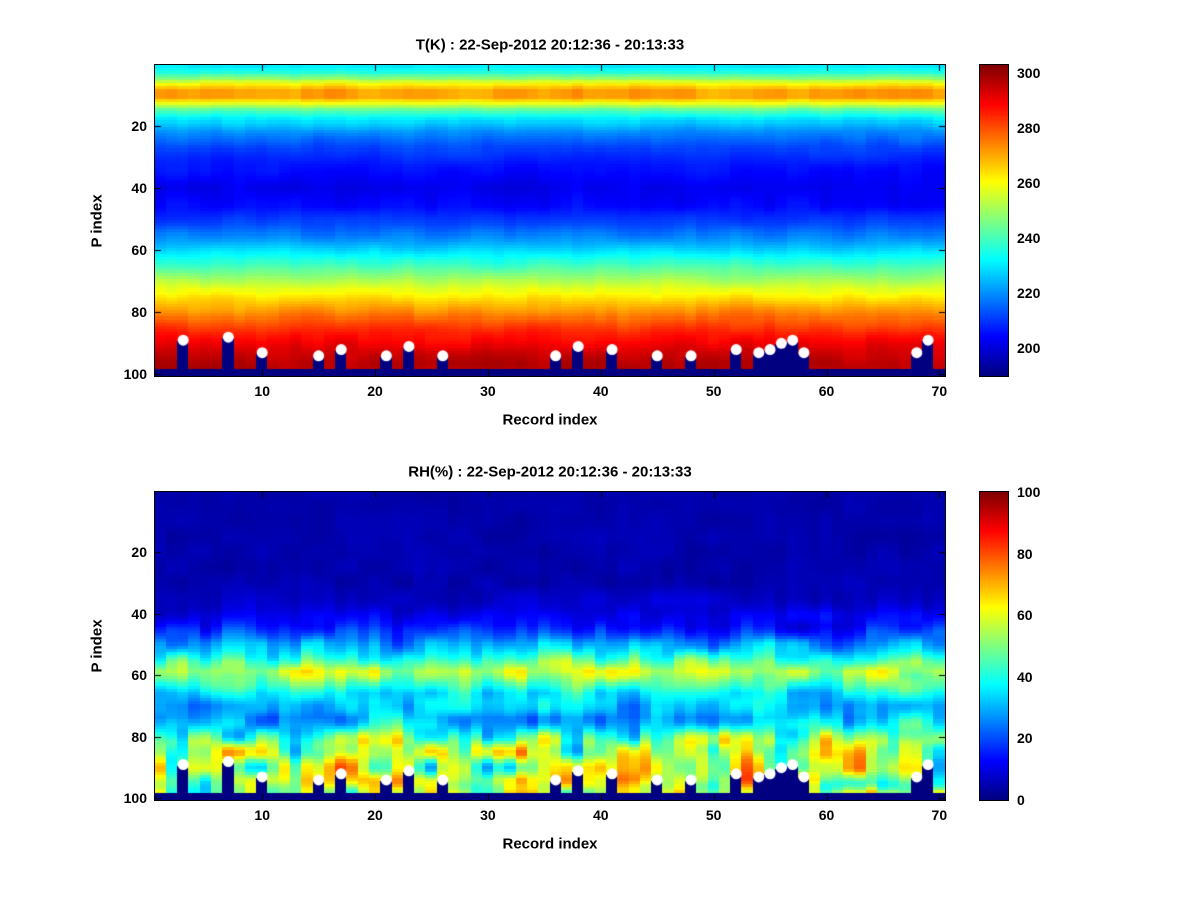 This screenshot has width=1200, height=900. What do you see at coordinates (1029, 293) in the screenshot?
I see `colorbar-tick-label: 220` at bounding box center [1029, 293].